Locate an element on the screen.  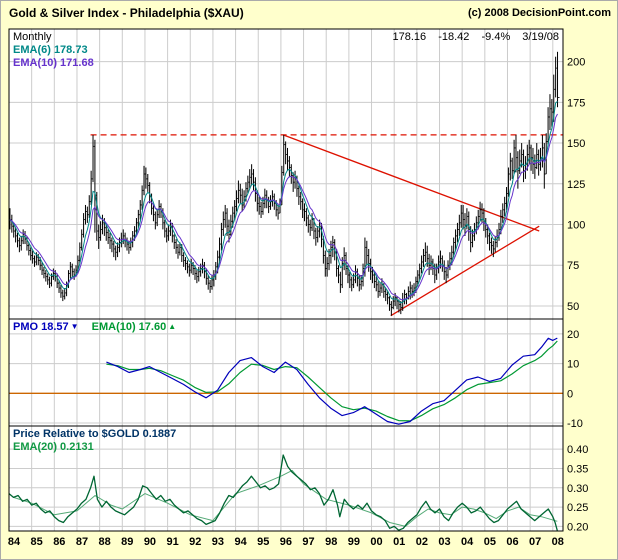
price-ema10-label: EMA(10) 171.68 is located at coordinates (53, 63).